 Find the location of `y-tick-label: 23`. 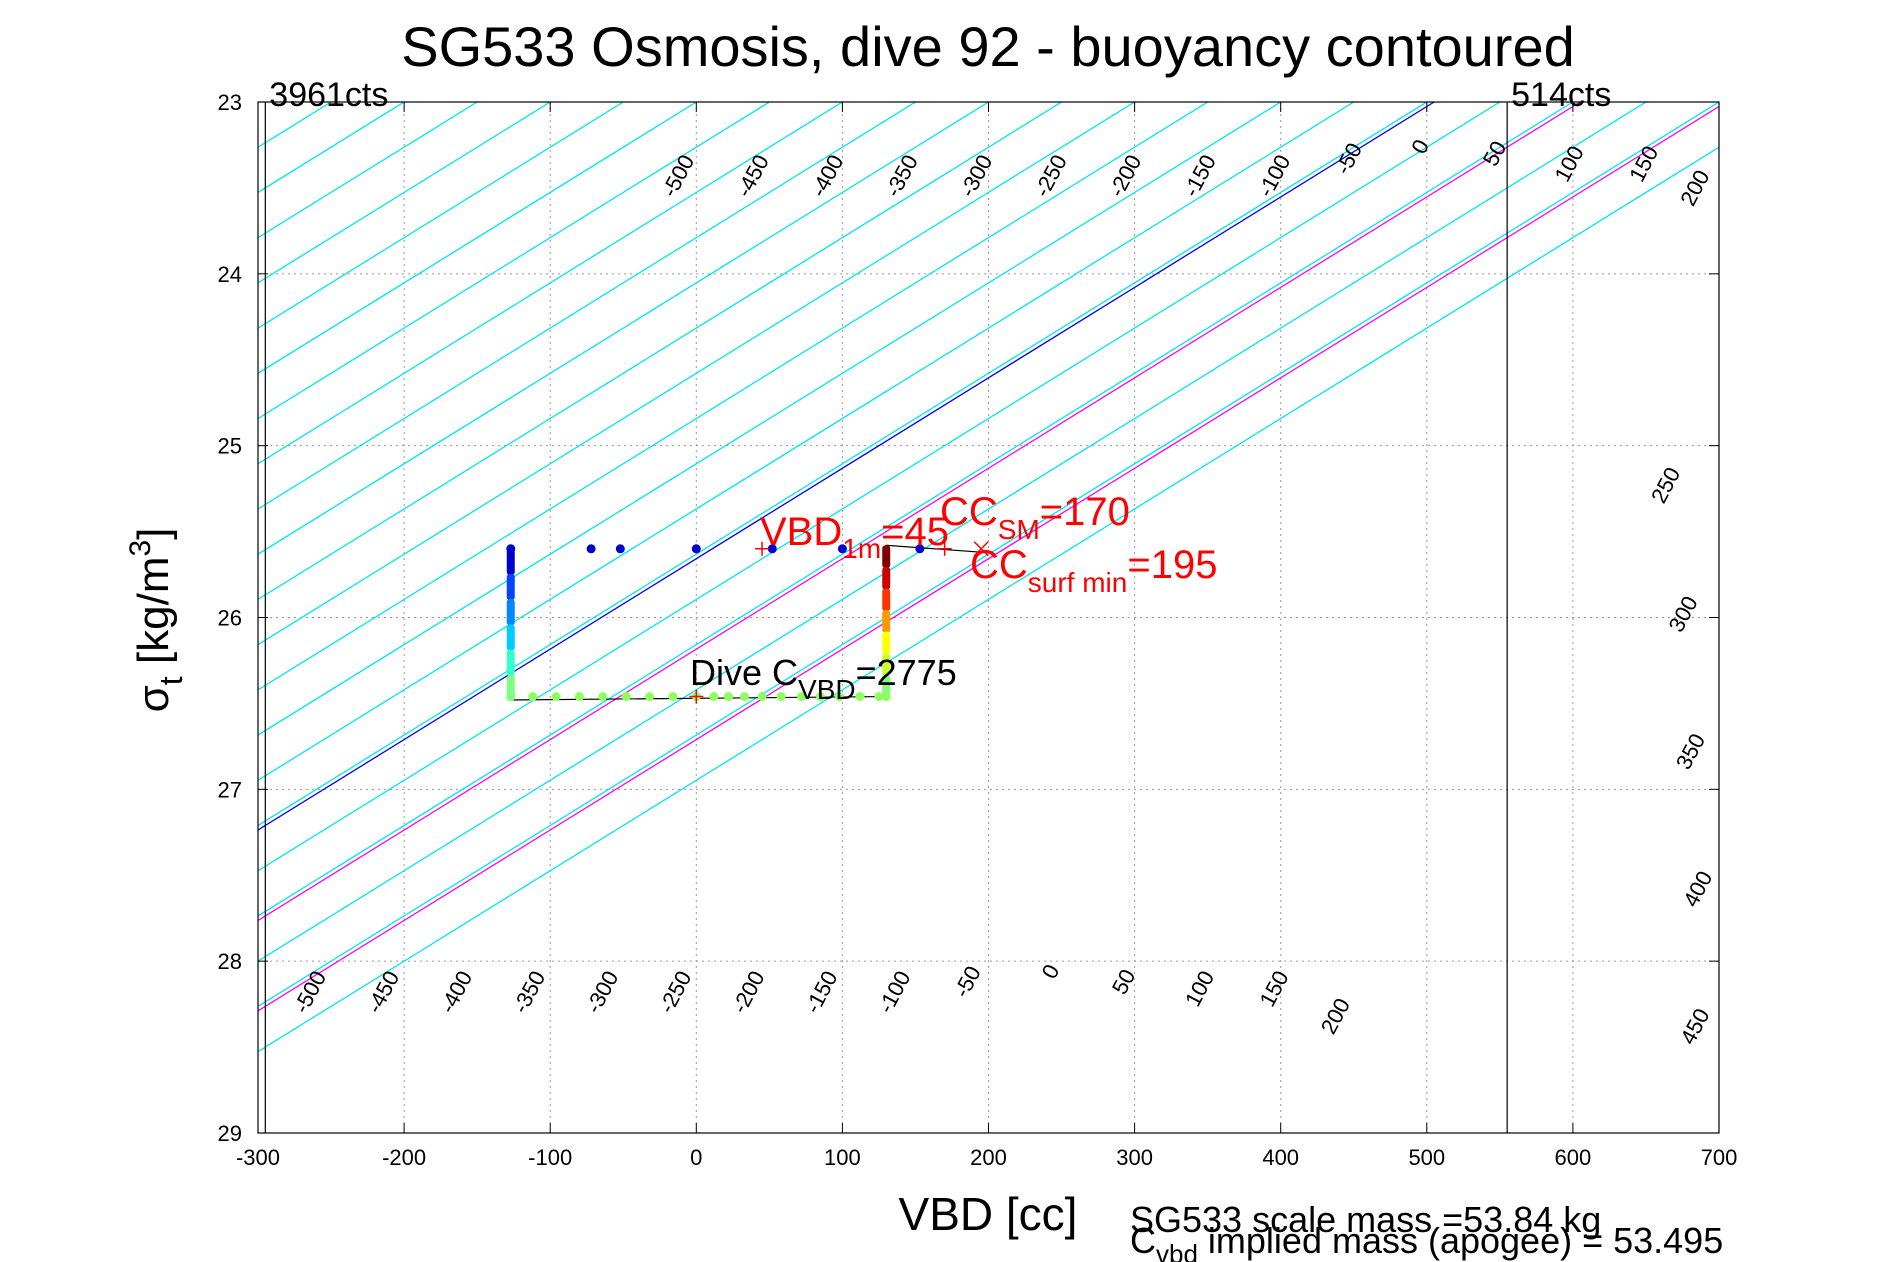

y-tick-label: 23 is located at coordinates (230, 102).